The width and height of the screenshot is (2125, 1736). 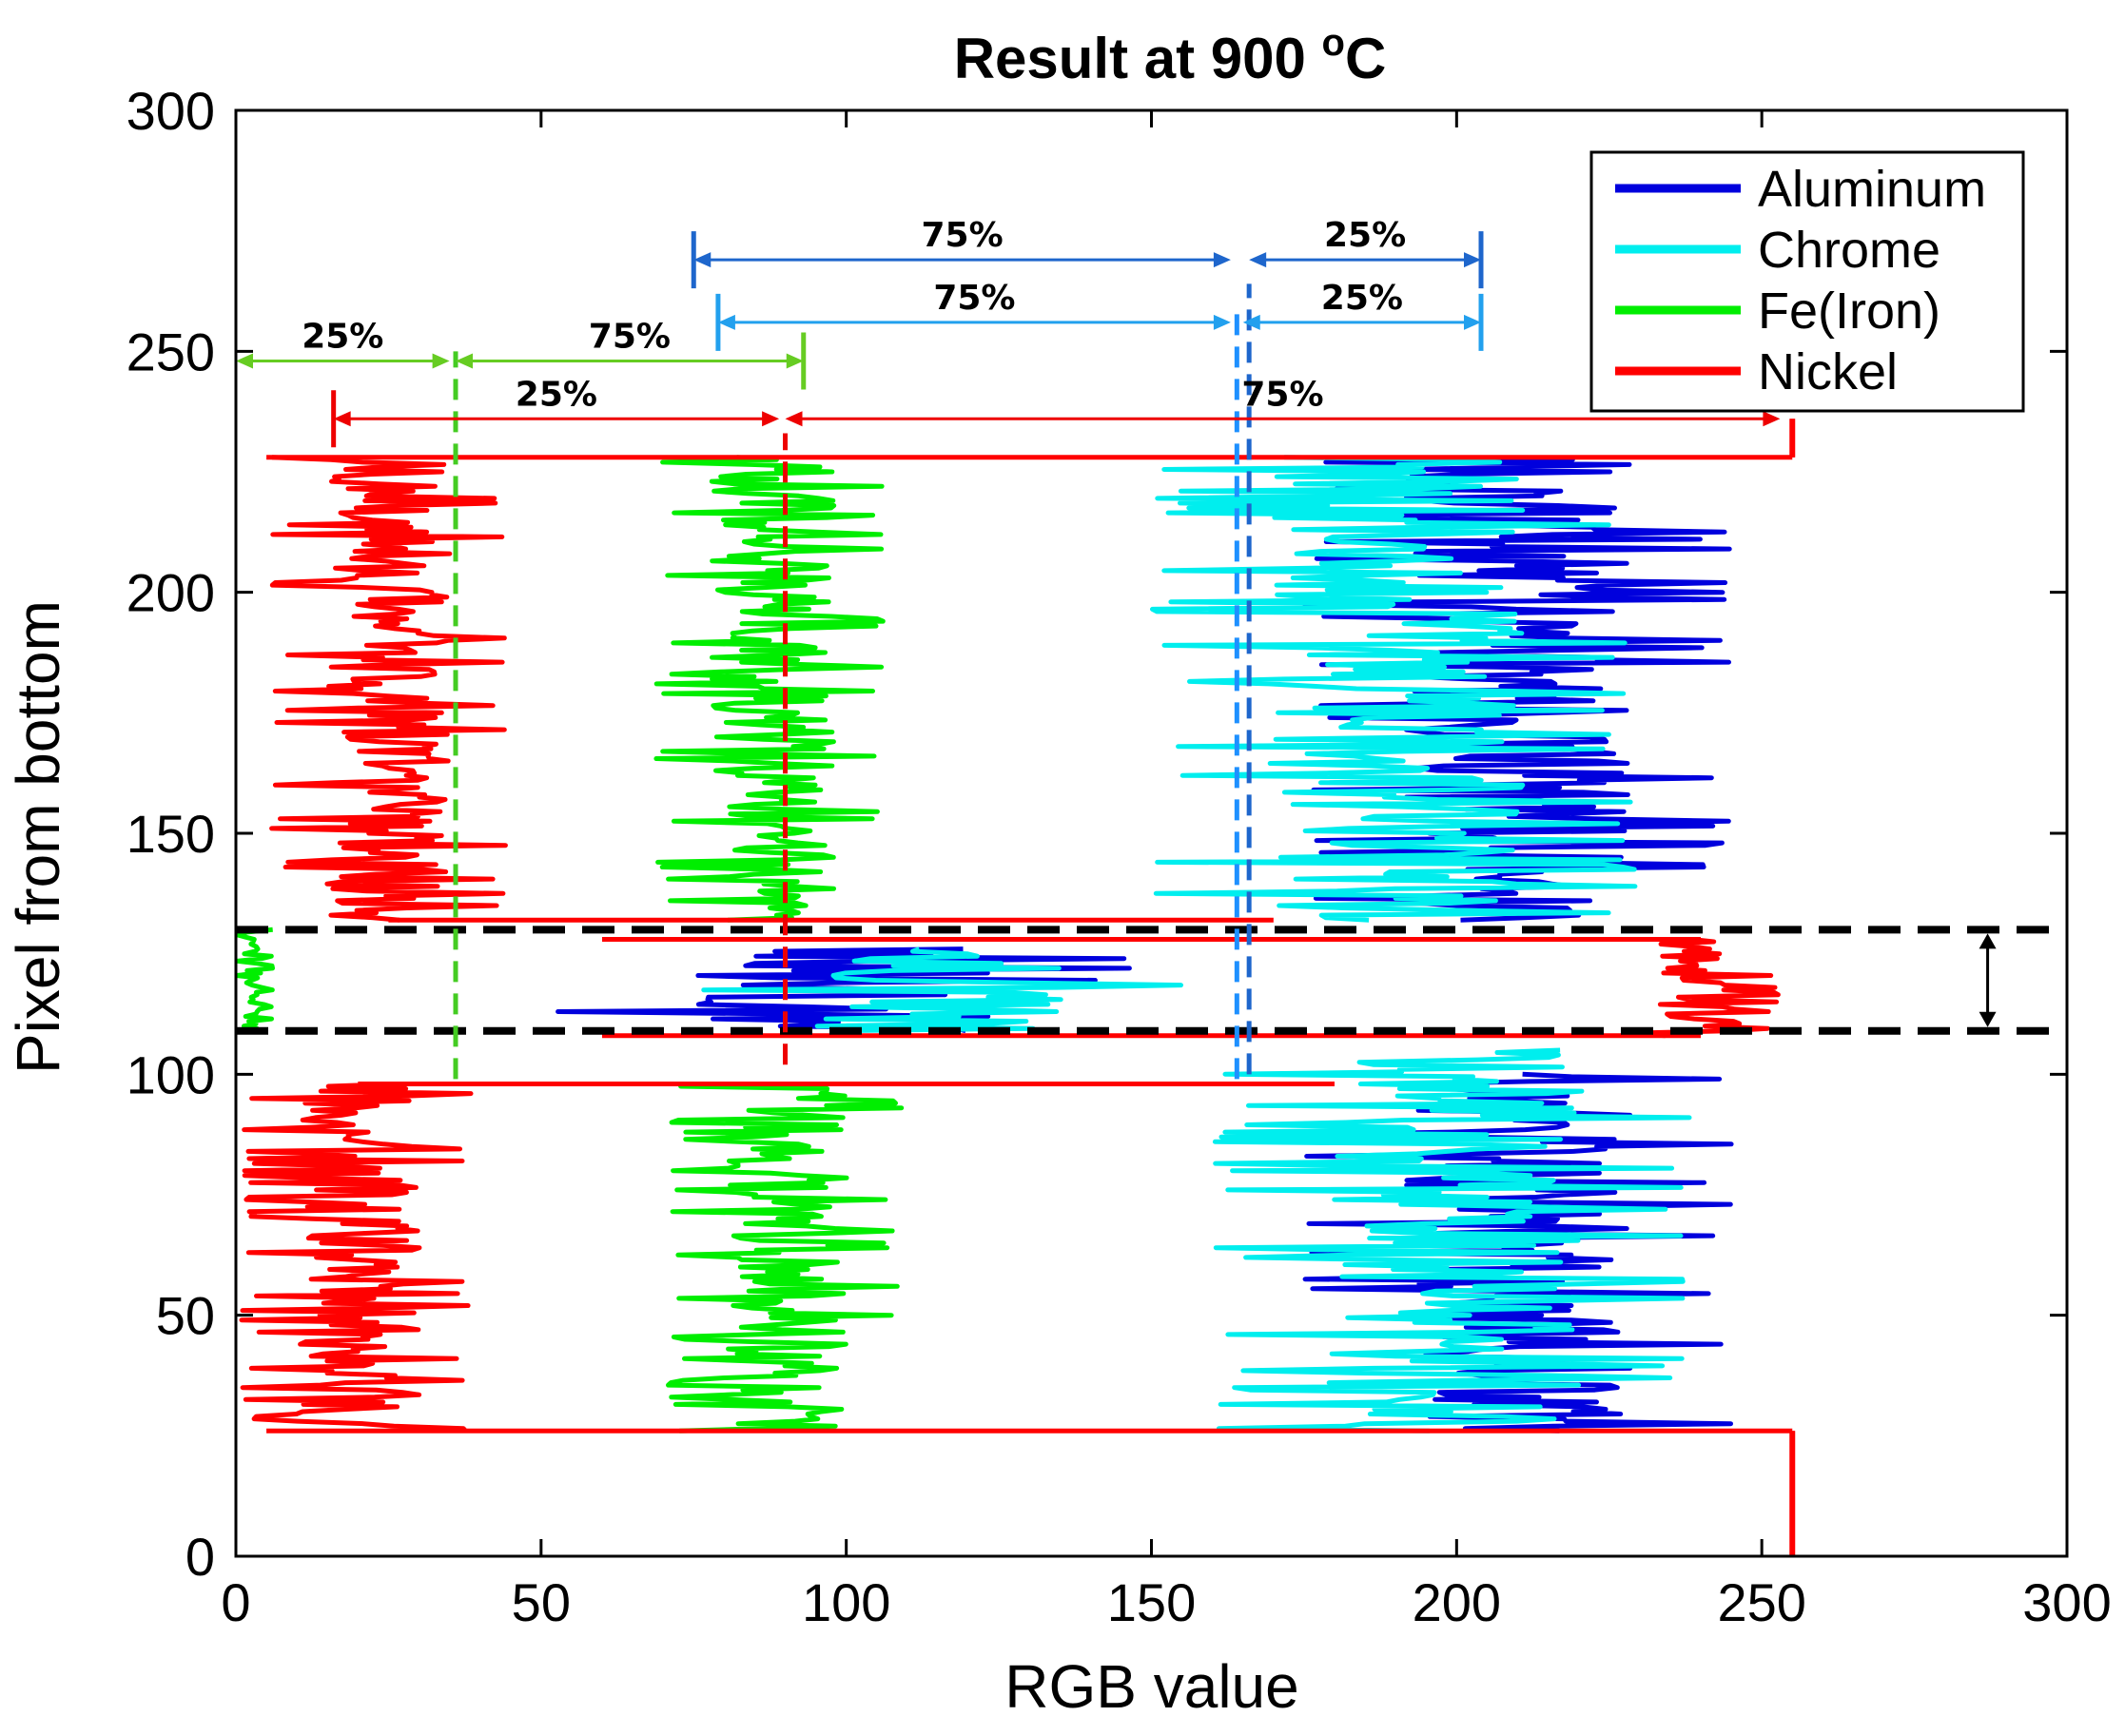 What do you see at coordinates (846, 1602) in the screenshot?
I see `x-tick-label: 100` at bounding box center [846, 1602].